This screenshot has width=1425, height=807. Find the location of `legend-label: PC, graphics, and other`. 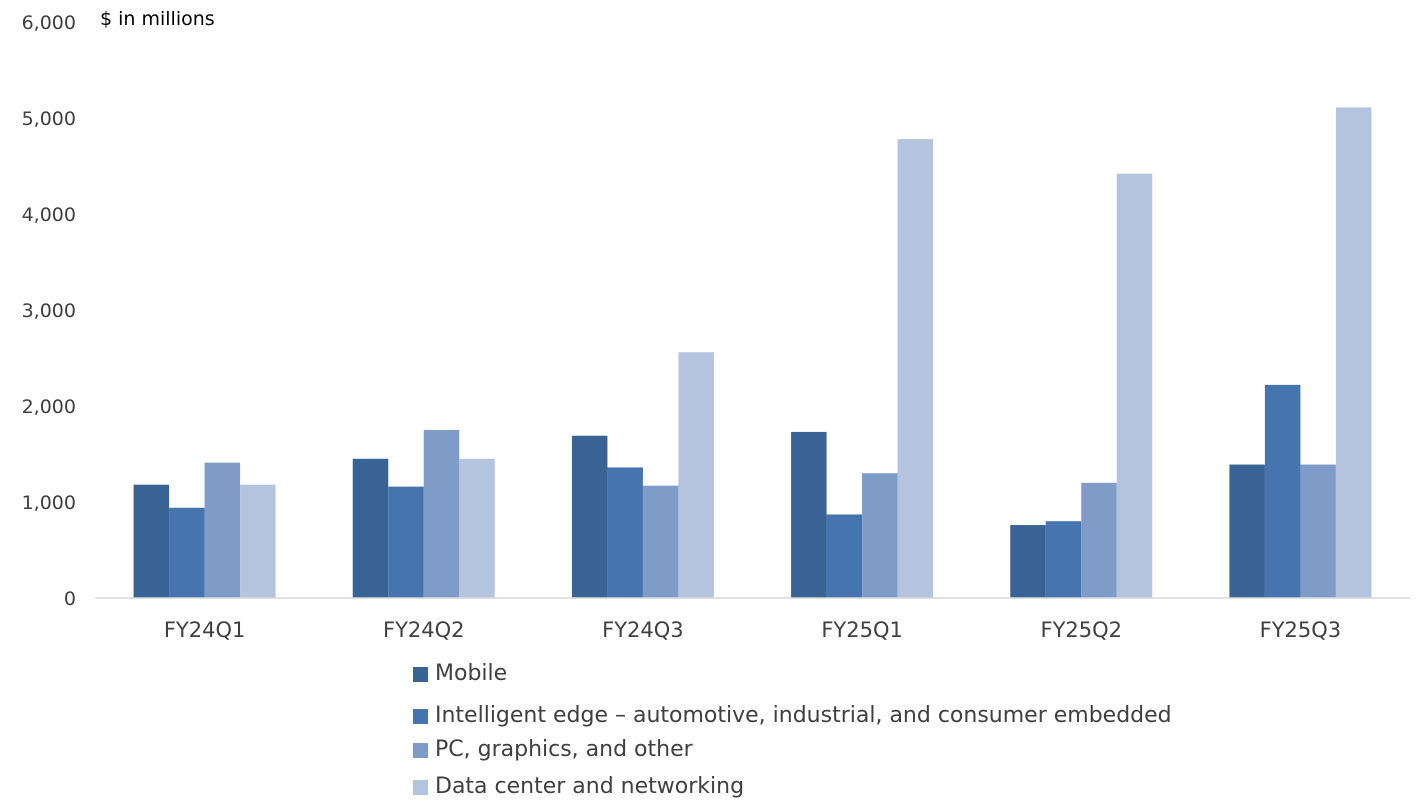

legend-label: PC, graphics, and other is located at coordinates (564, 749).